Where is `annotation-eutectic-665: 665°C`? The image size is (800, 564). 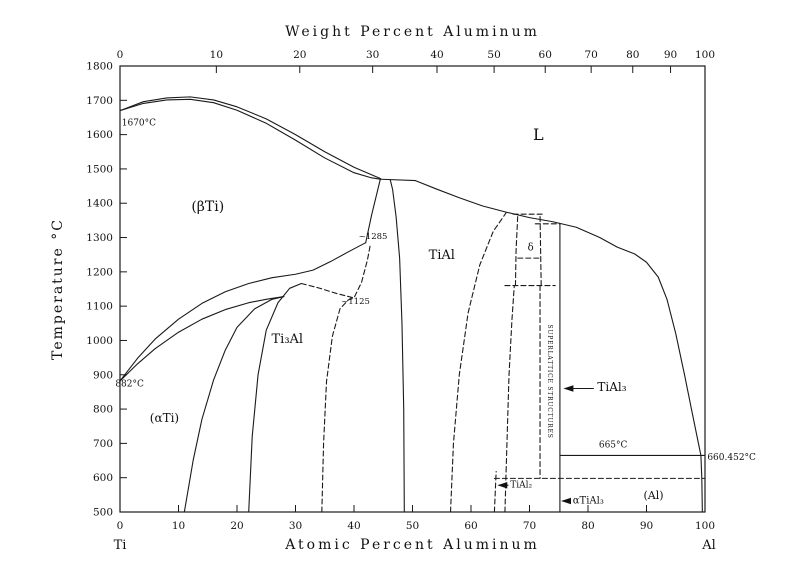
annotation-eutectic-665: 665°C is located at coordinates (613, 446).